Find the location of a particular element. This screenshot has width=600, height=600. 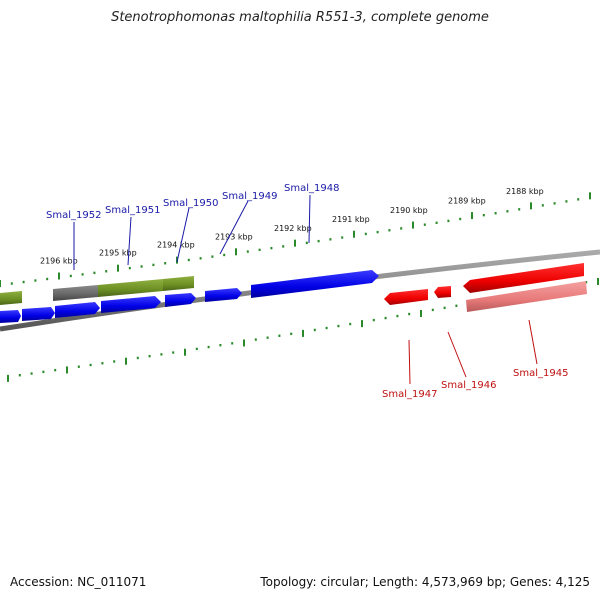

kbp-tick-label: 2194 kbp is located at coordinates (176, 245).